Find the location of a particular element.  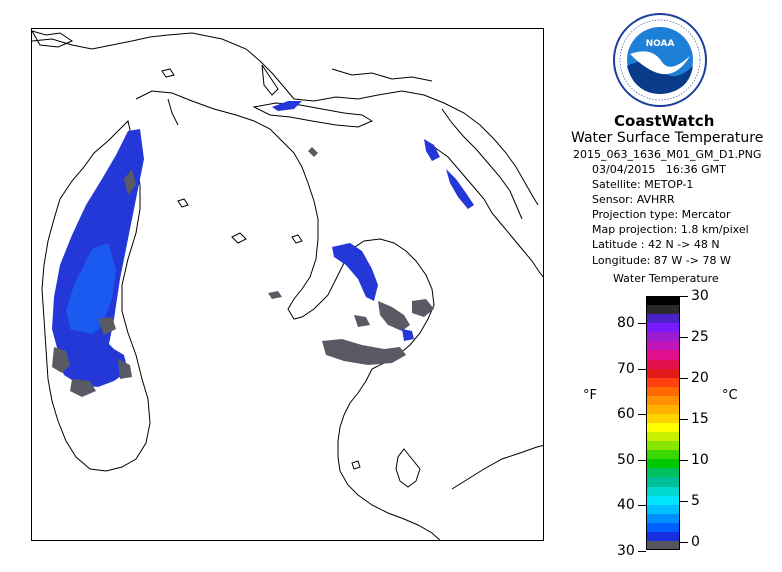

southern-shore is located at coordinates (389, 454).